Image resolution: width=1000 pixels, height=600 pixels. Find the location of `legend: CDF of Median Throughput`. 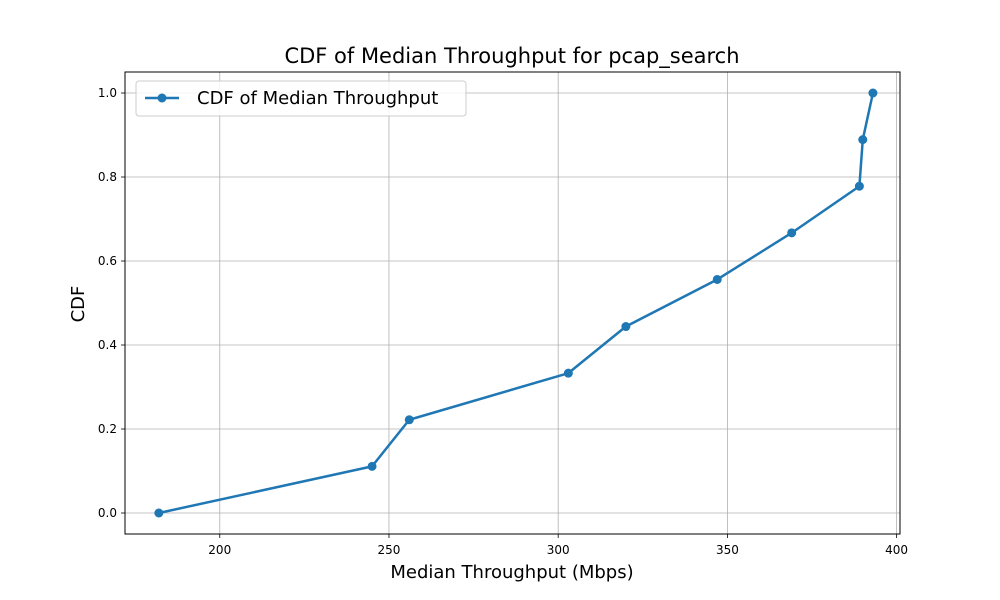

legend: CDF of Median Throughput is located at coordinates (301, 98).